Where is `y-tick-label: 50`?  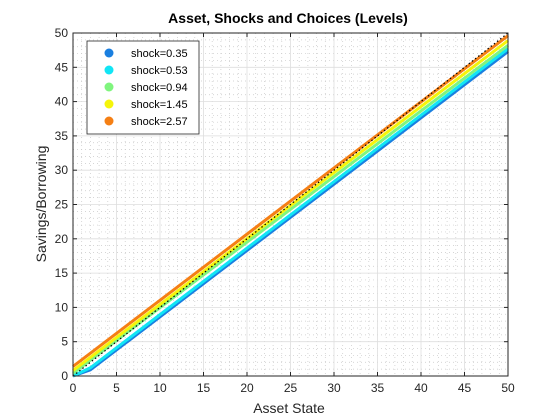 y-tick-label: 50 is located at coordinates (62, 33).